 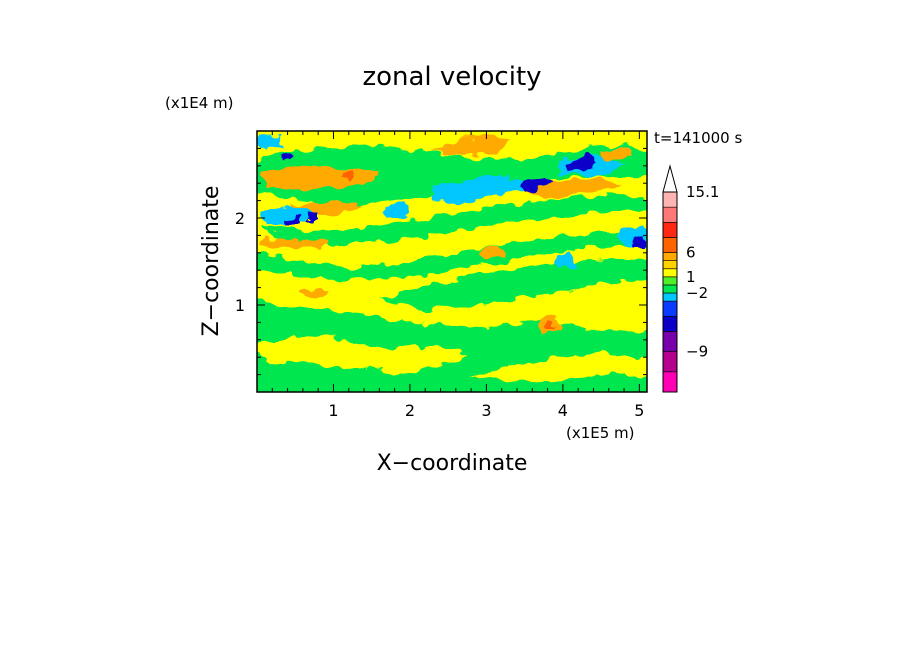 I want to click on x-tick-label: 1, so click(x=333, y=410).